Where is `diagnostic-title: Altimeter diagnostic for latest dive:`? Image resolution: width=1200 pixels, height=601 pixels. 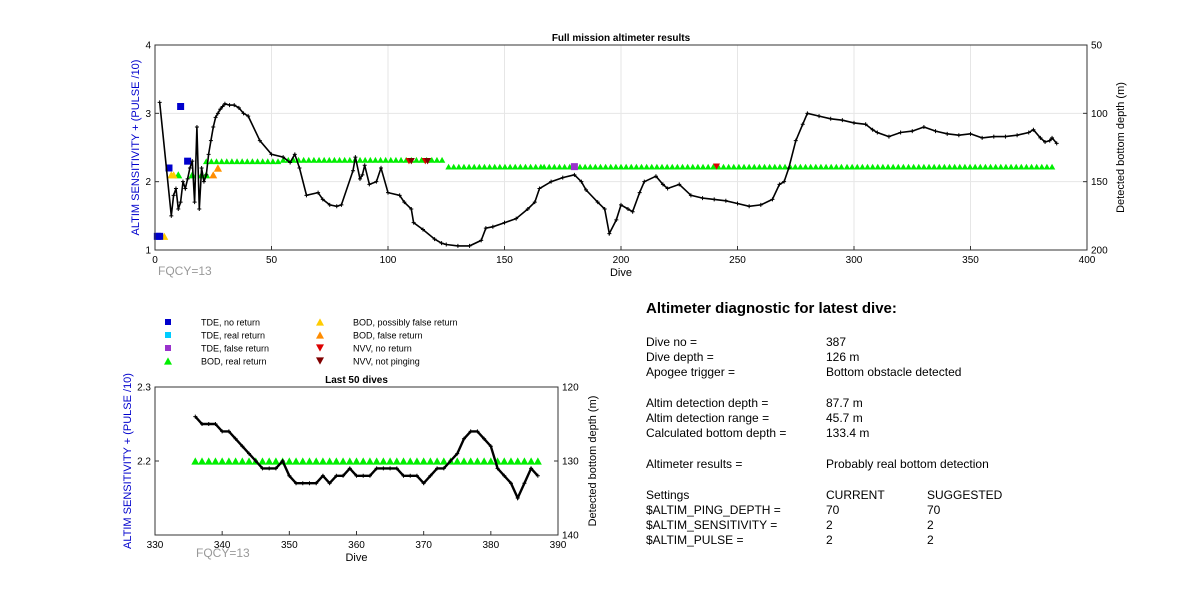
diagnostic-title: Altimeter diagnostic for latest dive: is located at coordinates (771, 308).